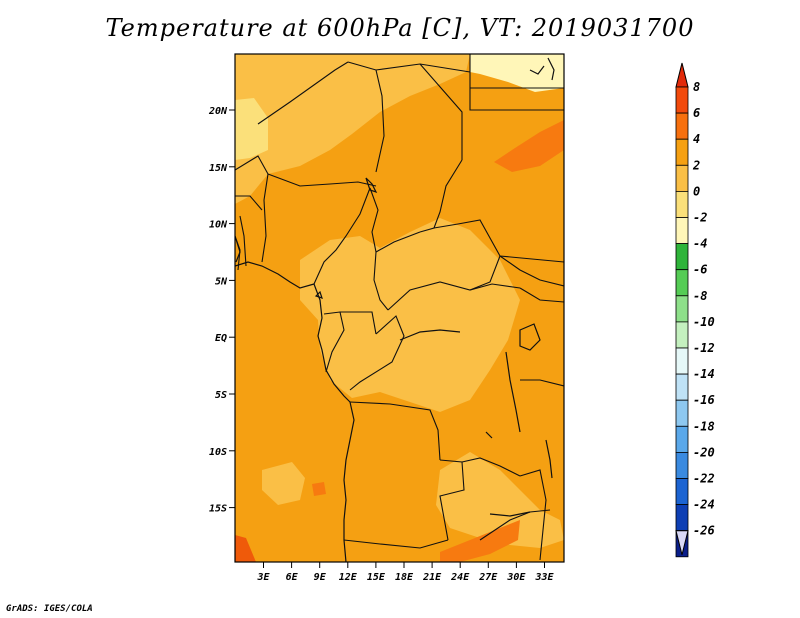  Describe the element at coordinates (243, 241) in the screenshot. I see `border-togo` at that location.